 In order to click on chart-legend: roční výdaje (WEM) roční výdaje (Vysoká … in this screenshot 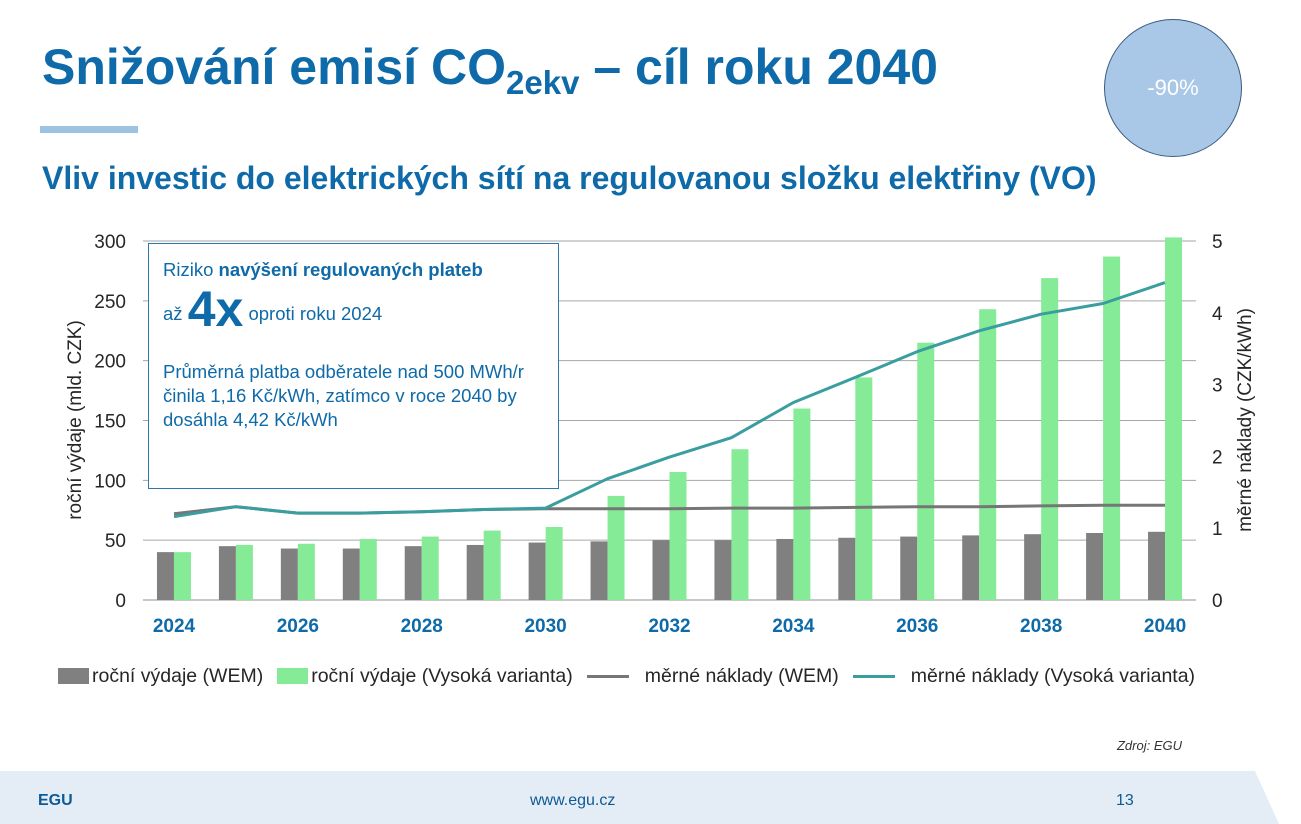, I will do `click(673, 676)`.